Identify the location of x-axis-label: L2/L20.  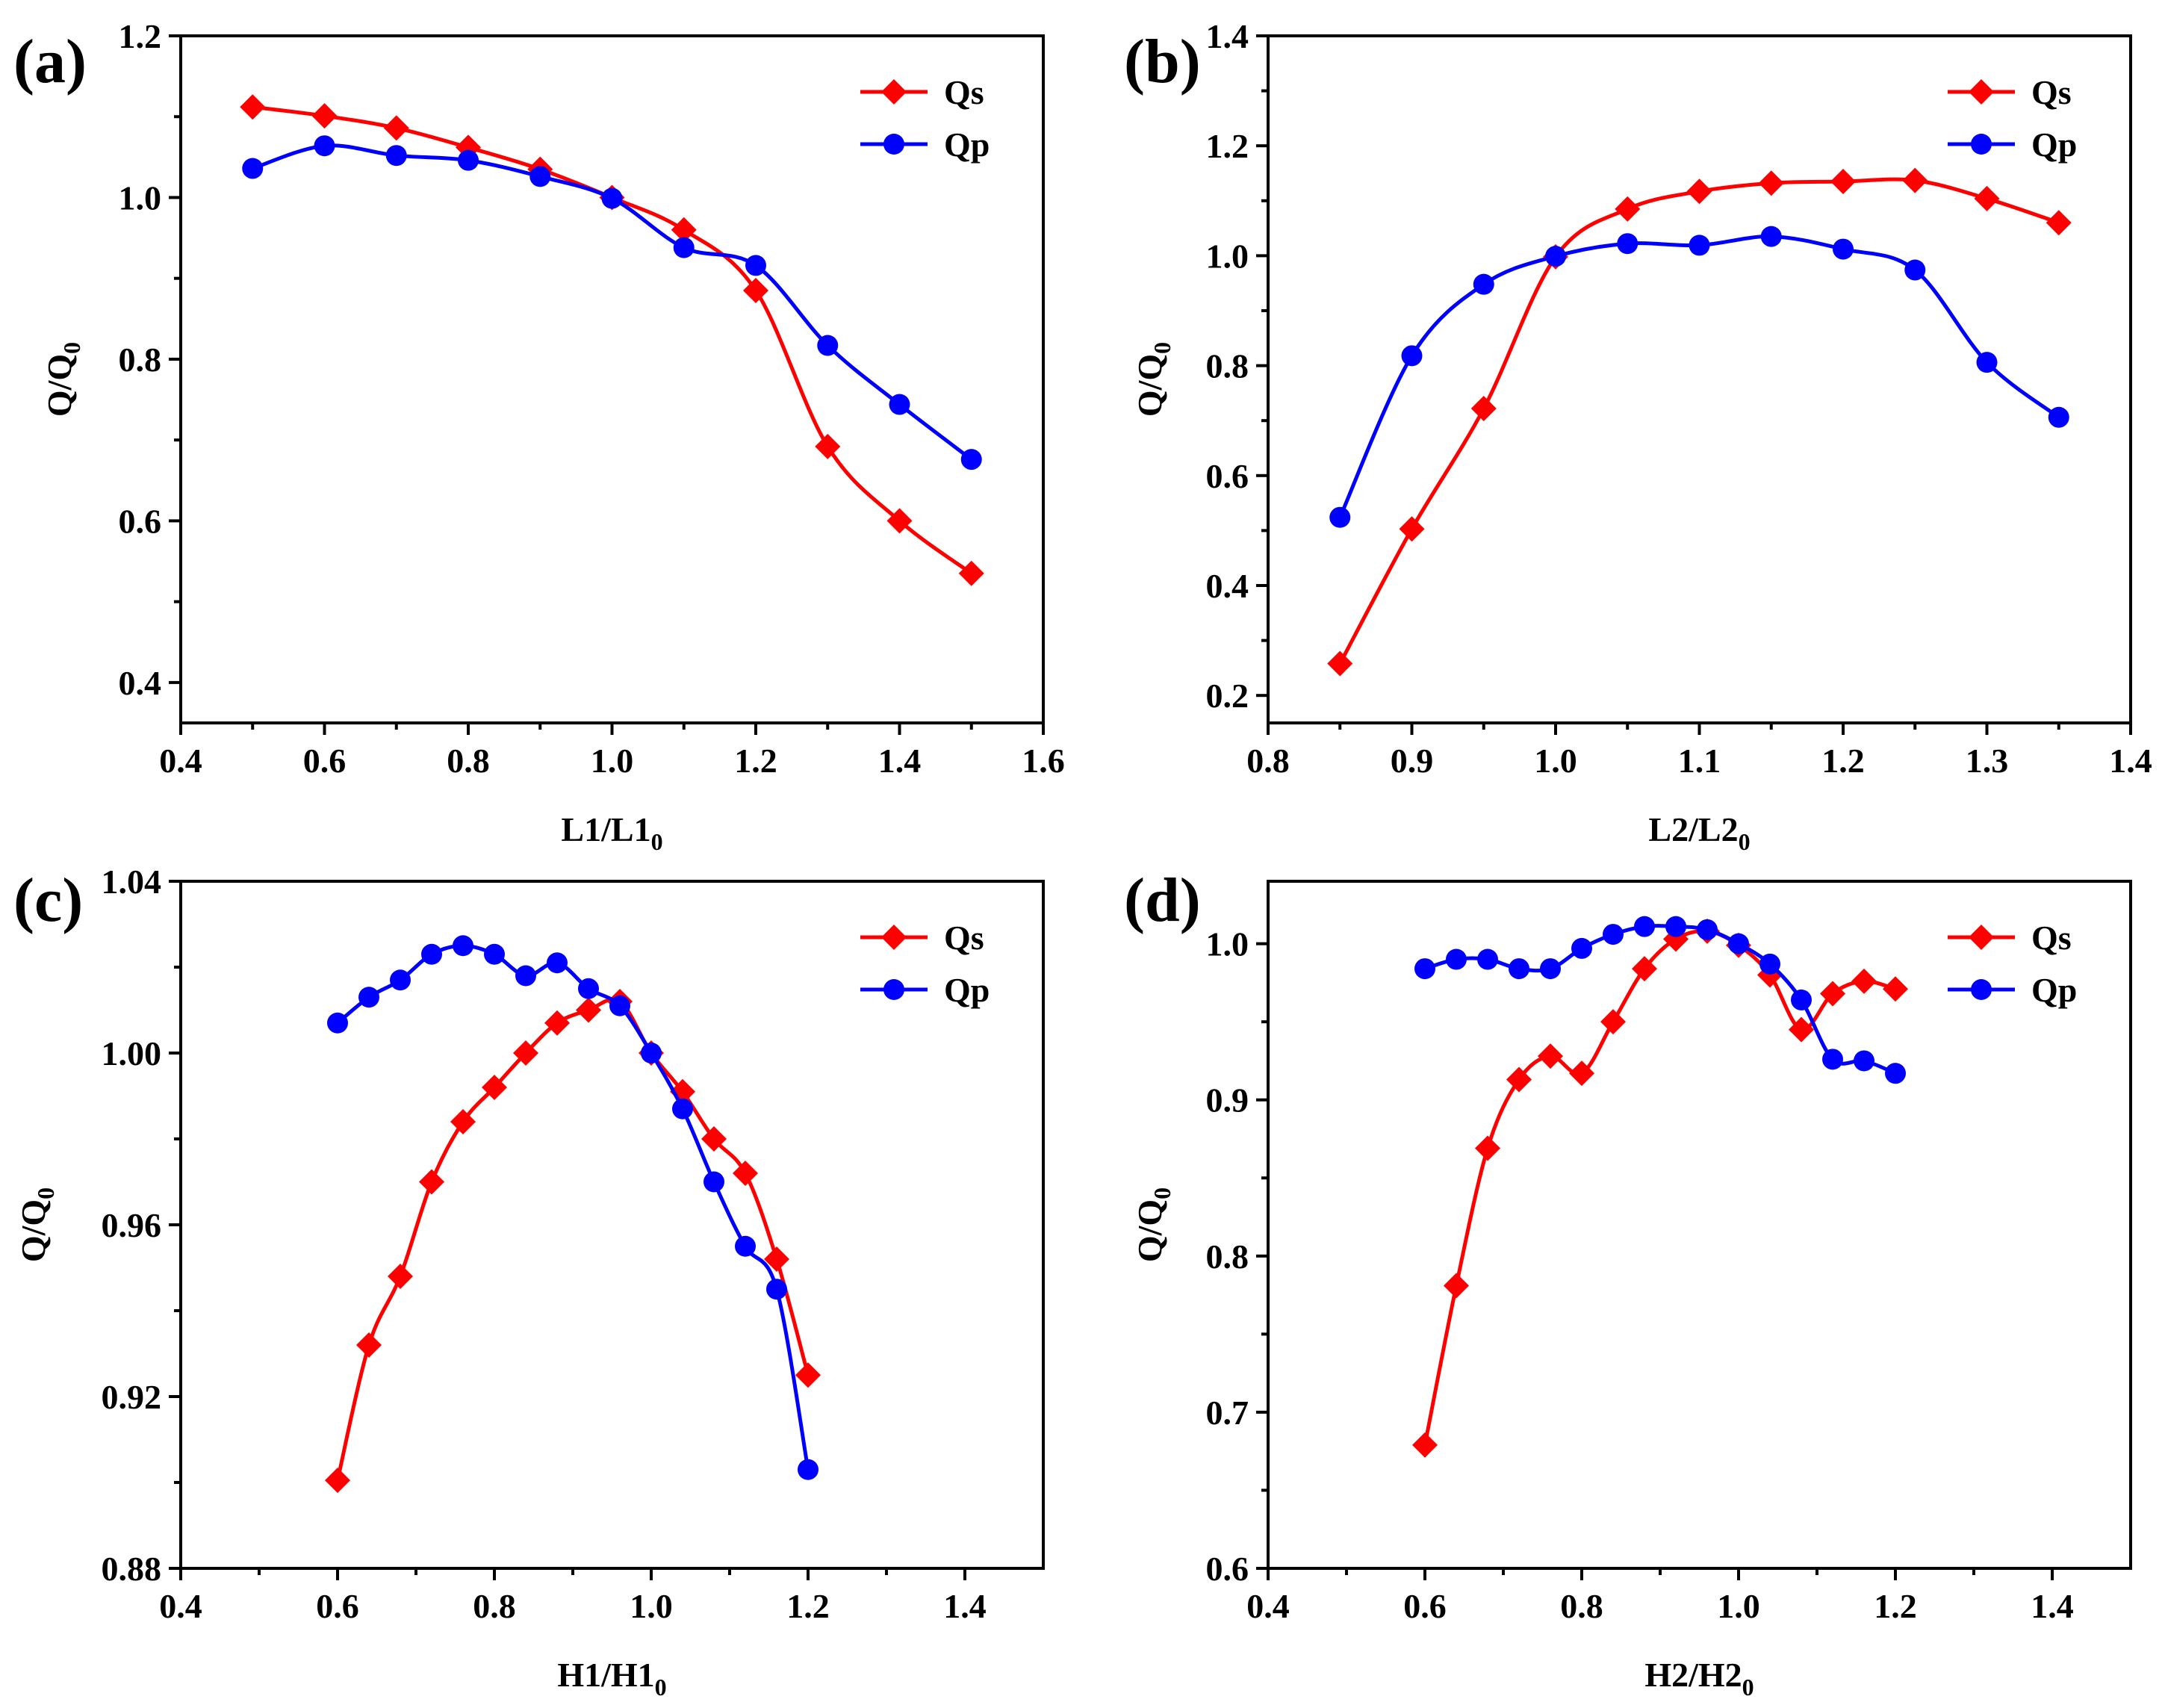
(1699, 832).